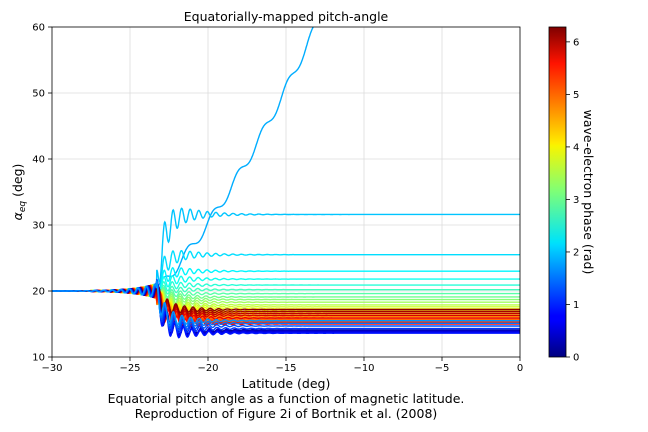  I want to click on y-tick-label: 20, so click(38, 292).